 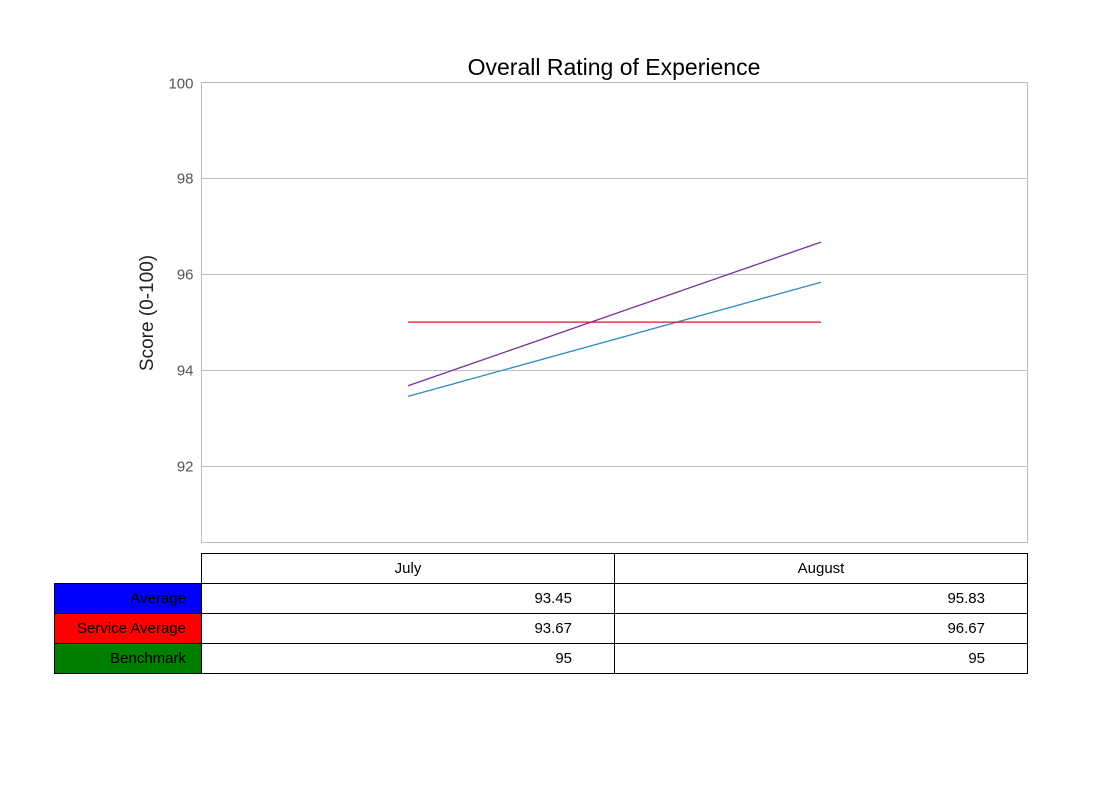 What do you see at coordinates (147, 313) in the screenshot?
I see `y-axis-label: Score (0-100)` at bounding box center [147, 313].